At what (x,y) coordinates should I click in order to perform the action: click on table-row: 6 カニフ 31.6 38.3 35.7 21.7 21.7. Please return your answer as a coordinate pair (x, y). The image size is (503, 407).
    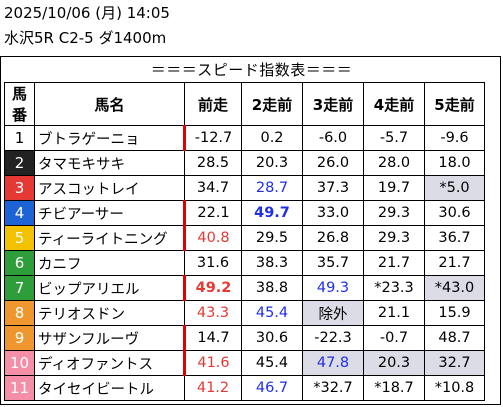
    Looking at the image, I should click on (244, 263).